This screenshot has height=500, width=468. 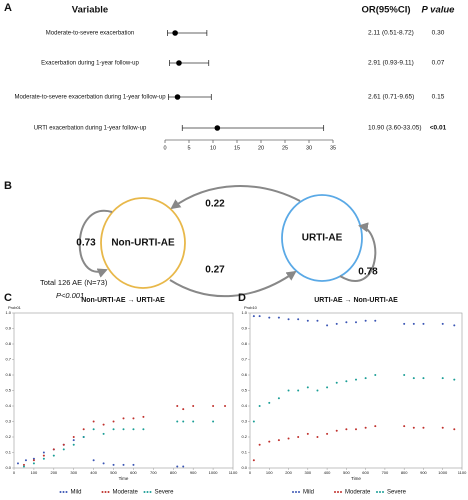 I want to click on x-axis-label: Time, so click(x=356, y=478).